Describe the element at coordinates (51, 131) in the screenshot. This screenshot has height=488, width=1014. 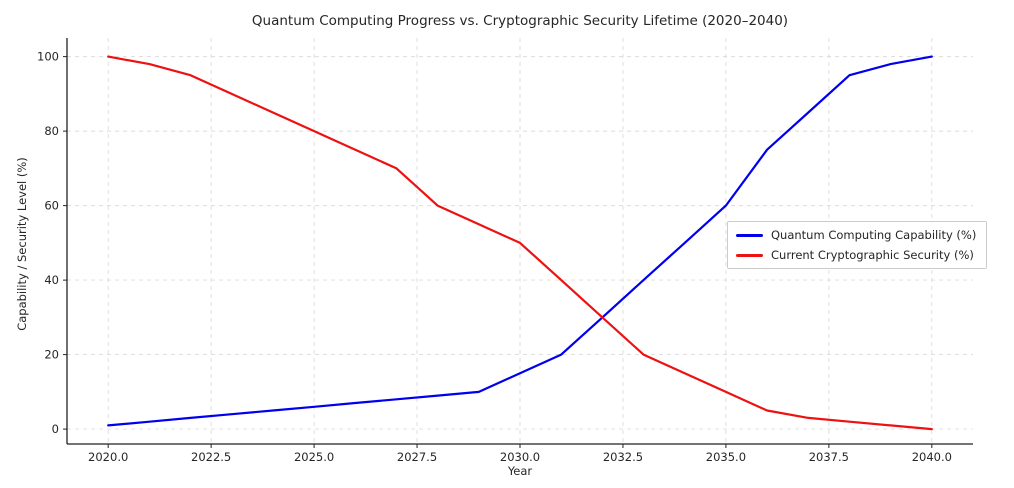
I see `y-tick-label: 80` at that location.